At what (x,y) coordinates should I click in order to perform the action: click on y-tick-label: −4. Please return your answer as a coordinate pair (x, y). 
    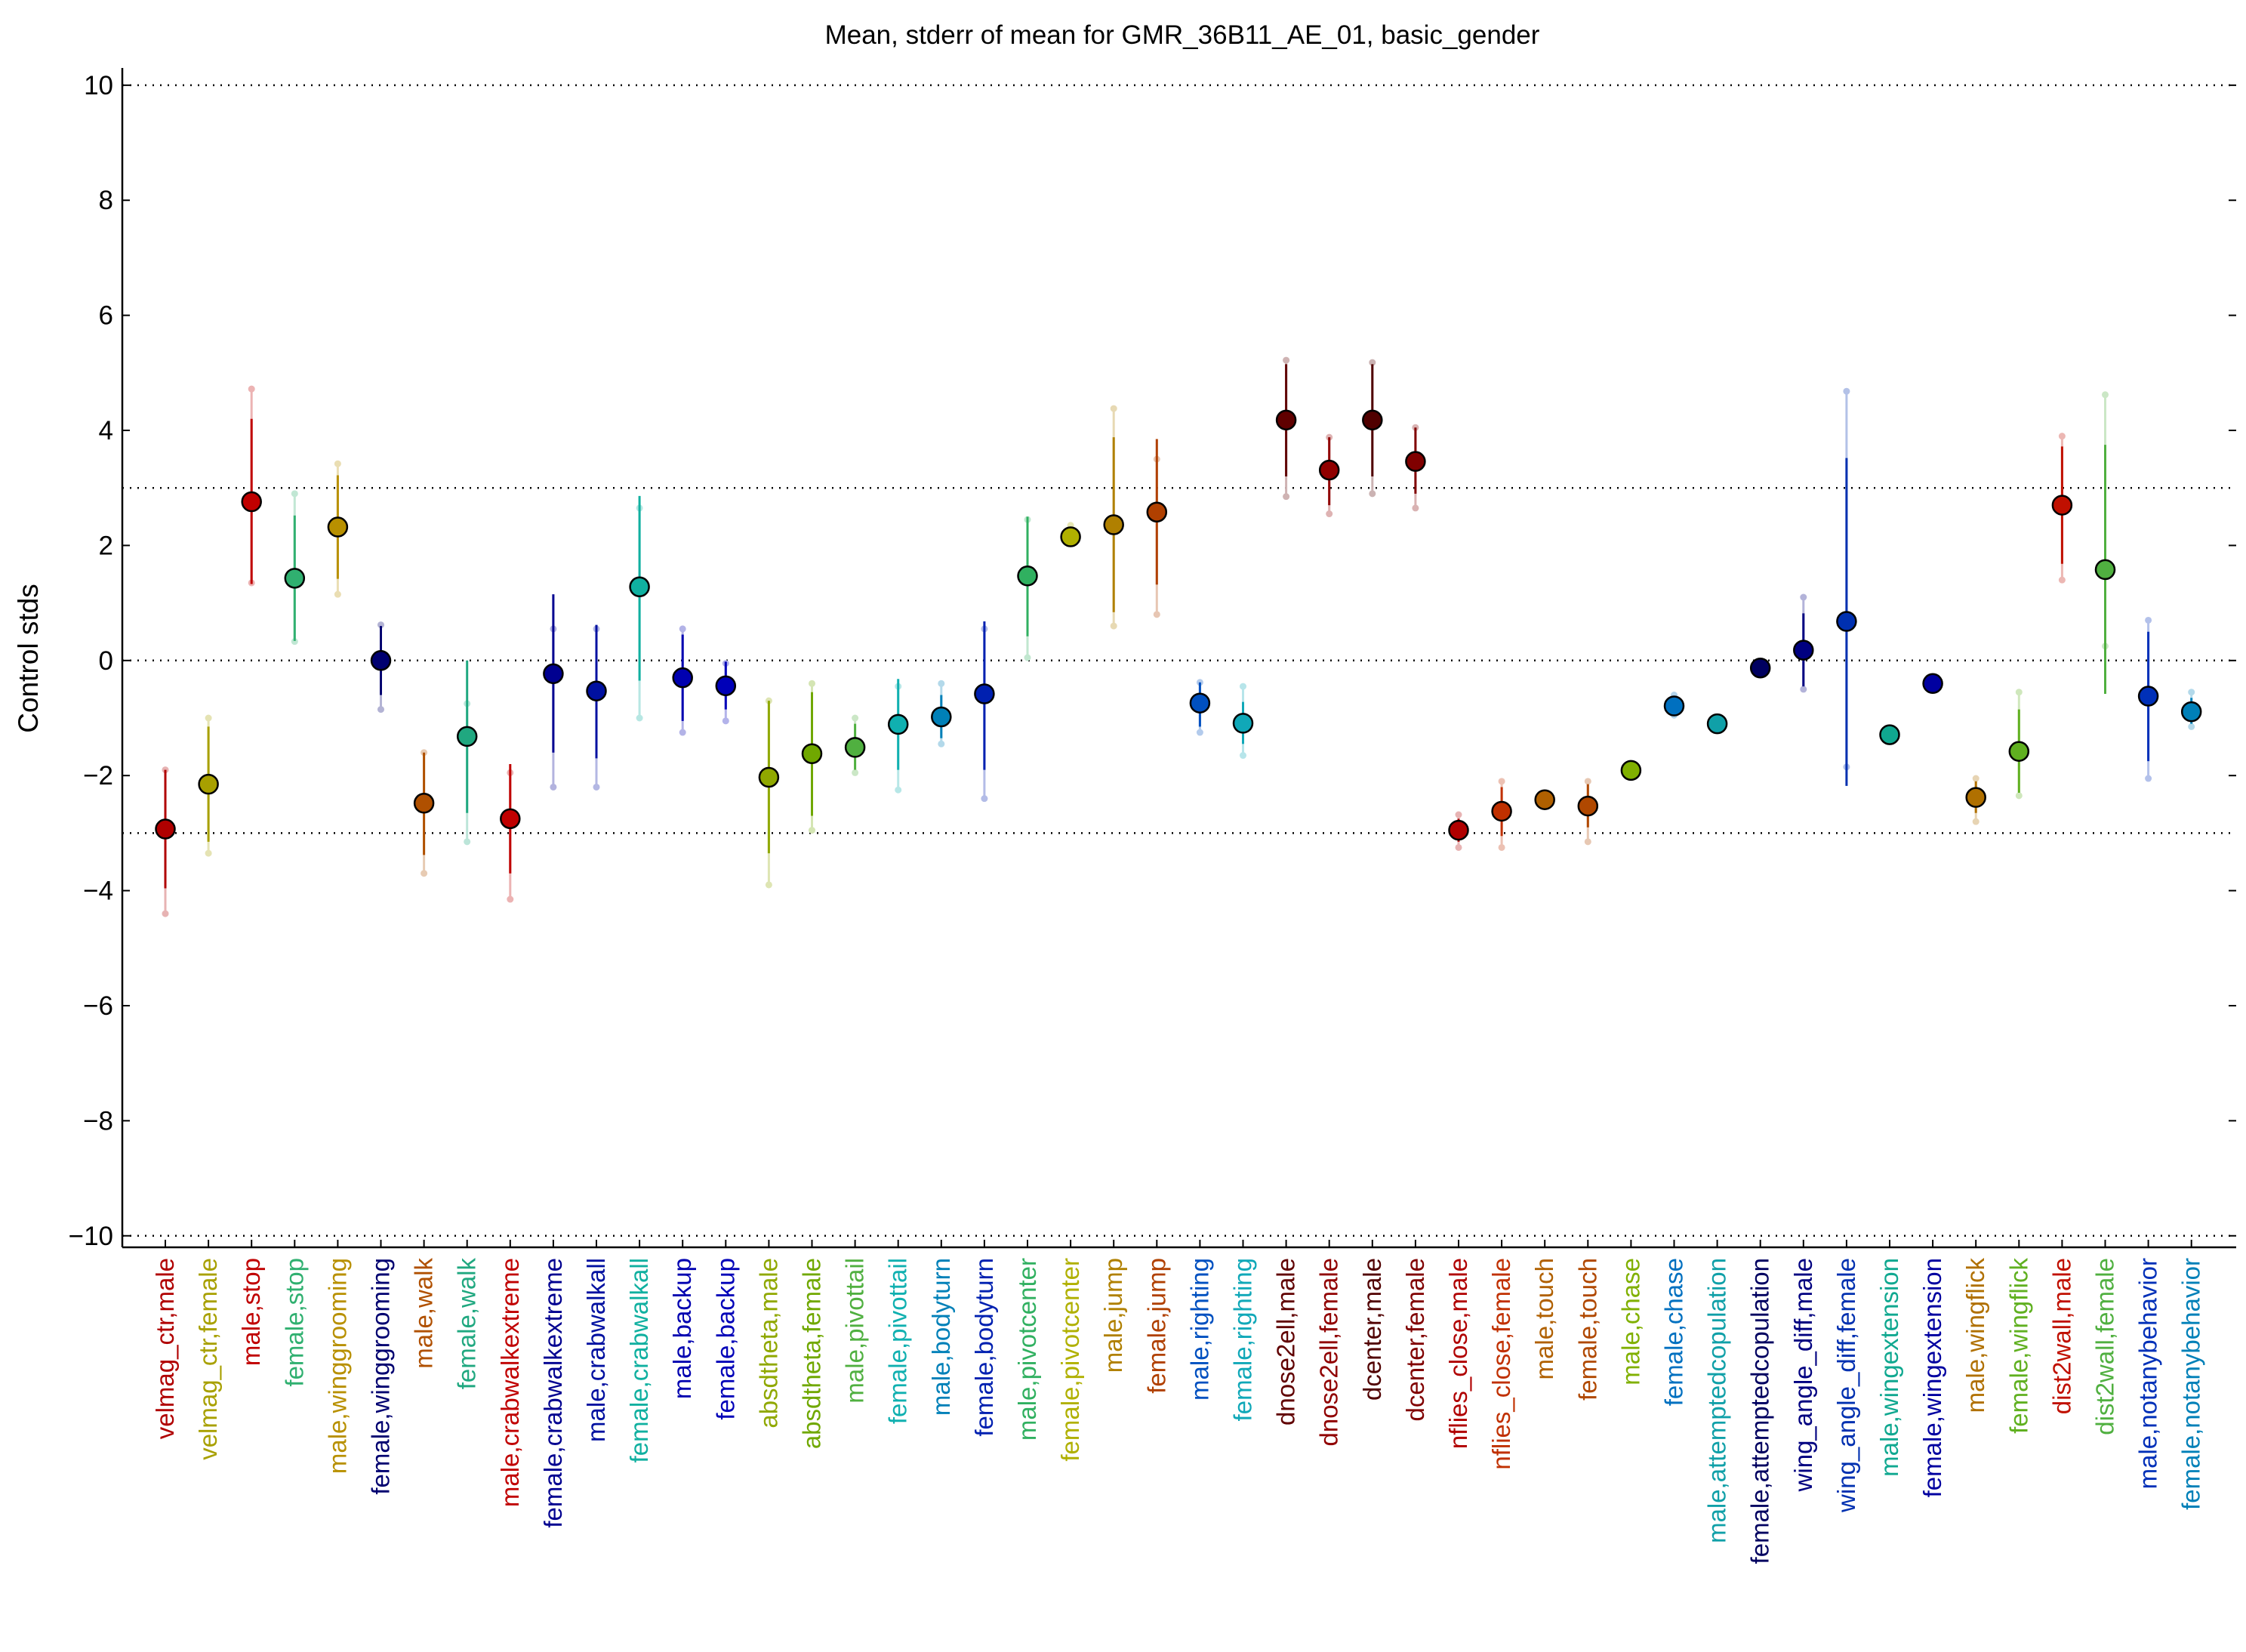
    Looking at the image, I should click on (98, 891).